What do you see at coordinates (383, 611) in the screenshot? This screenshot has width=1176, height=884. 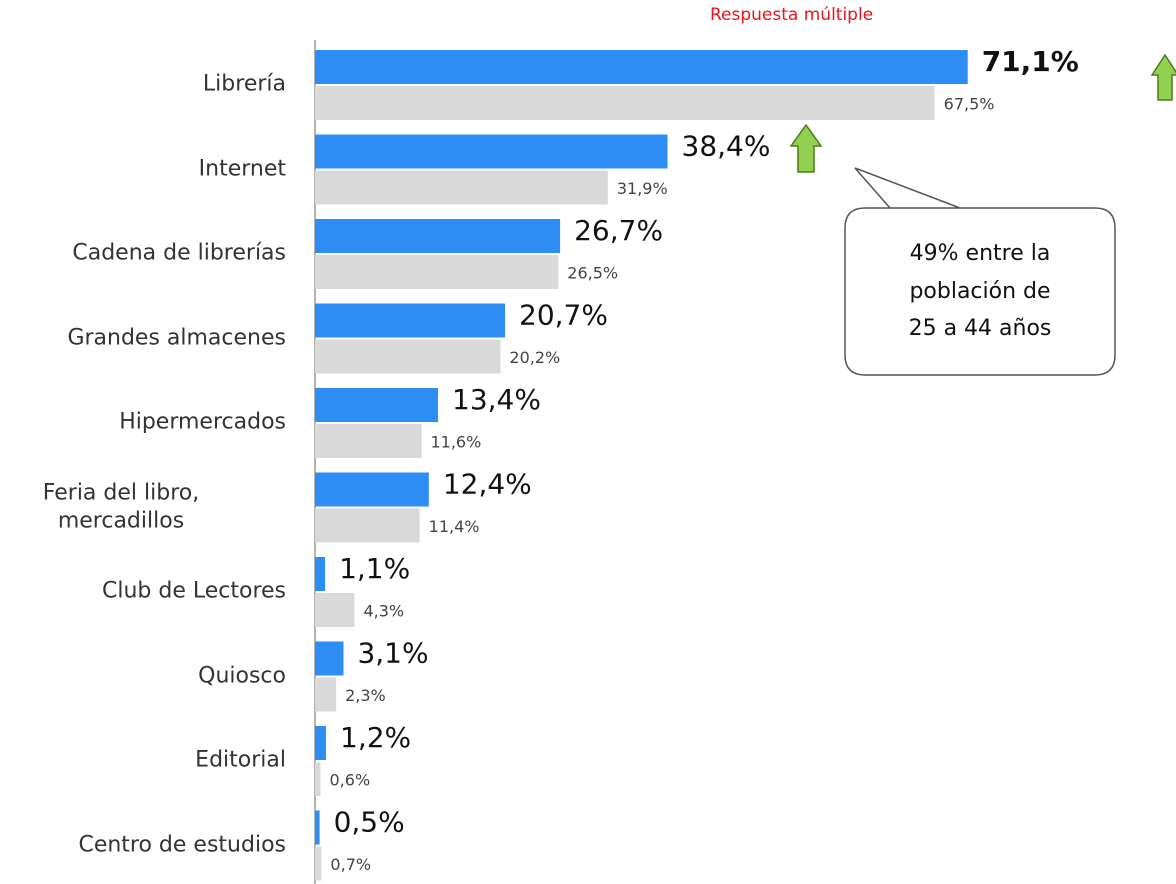 I see `value-label: 4,3%` at bounding box center [383, 611].